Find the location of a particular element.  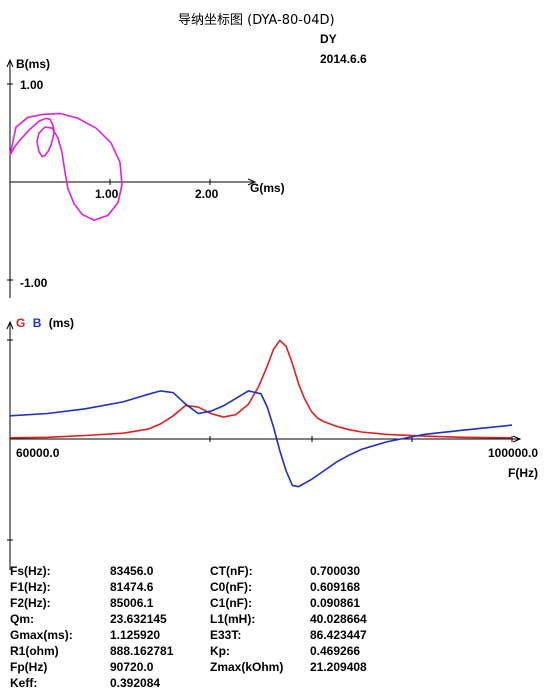

param-value: 23.632145 is located at coordinates (138, 619).